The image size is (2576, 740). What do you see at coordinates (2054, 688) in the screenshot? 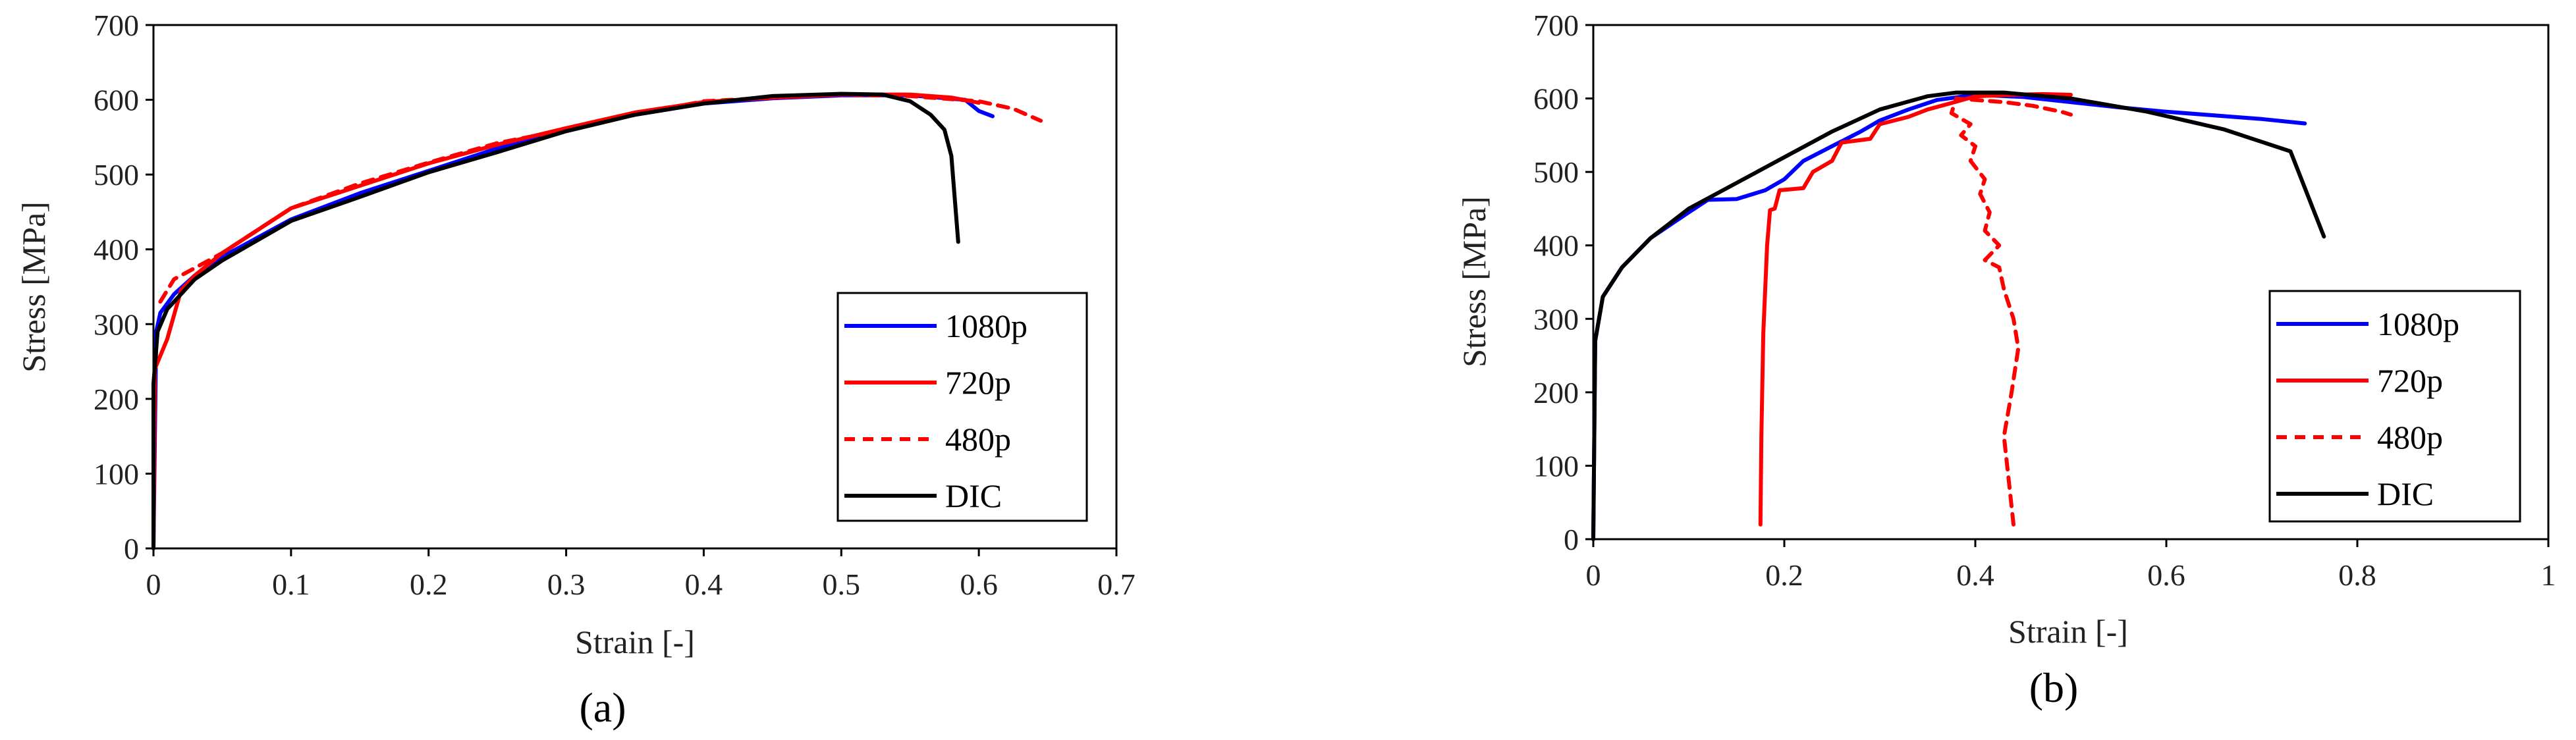
I see `panel-label-b: (b)` at bounding box center [2054, 688].